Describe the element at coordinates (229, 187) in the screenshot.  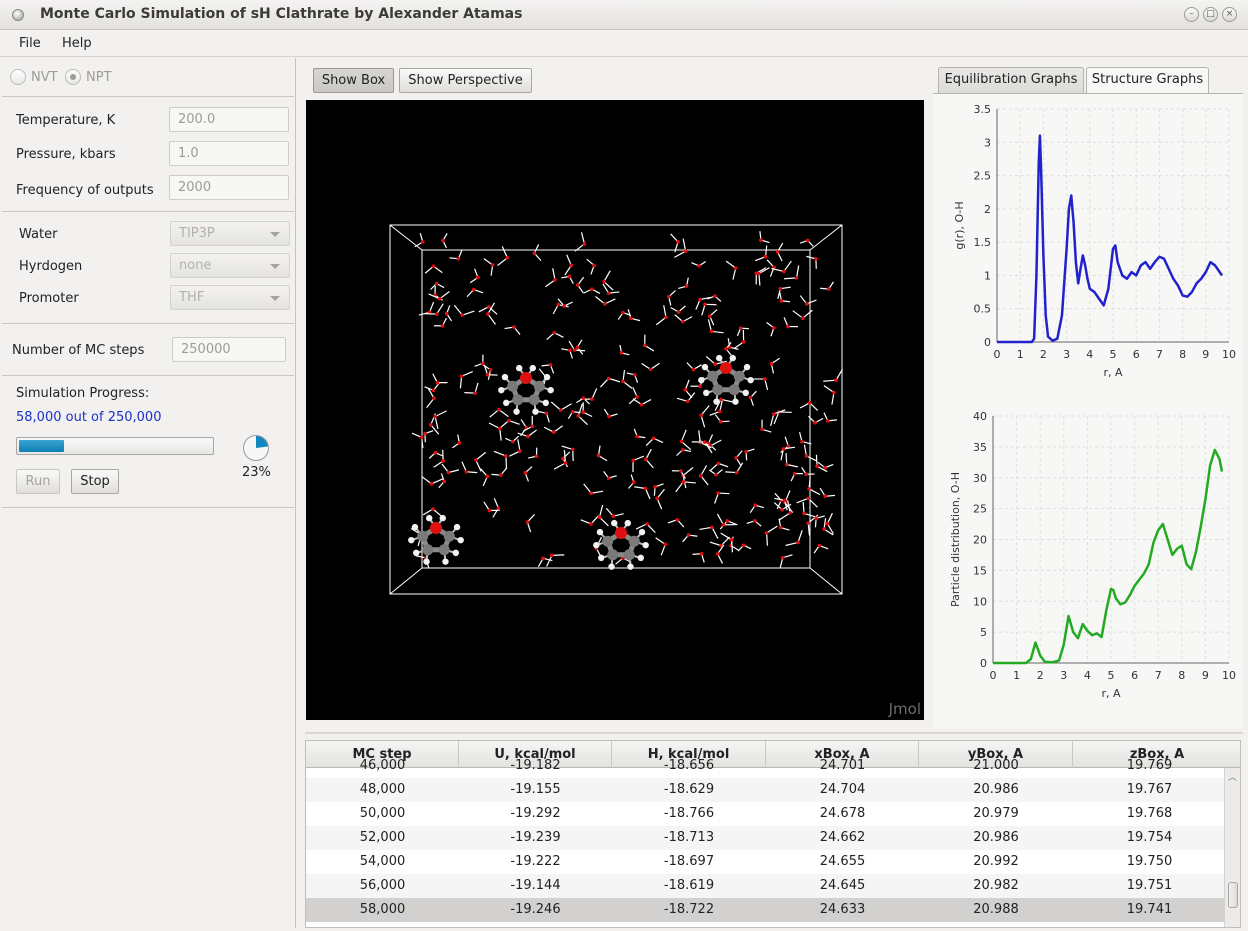
I see `frequency-input: 2000` at that location.